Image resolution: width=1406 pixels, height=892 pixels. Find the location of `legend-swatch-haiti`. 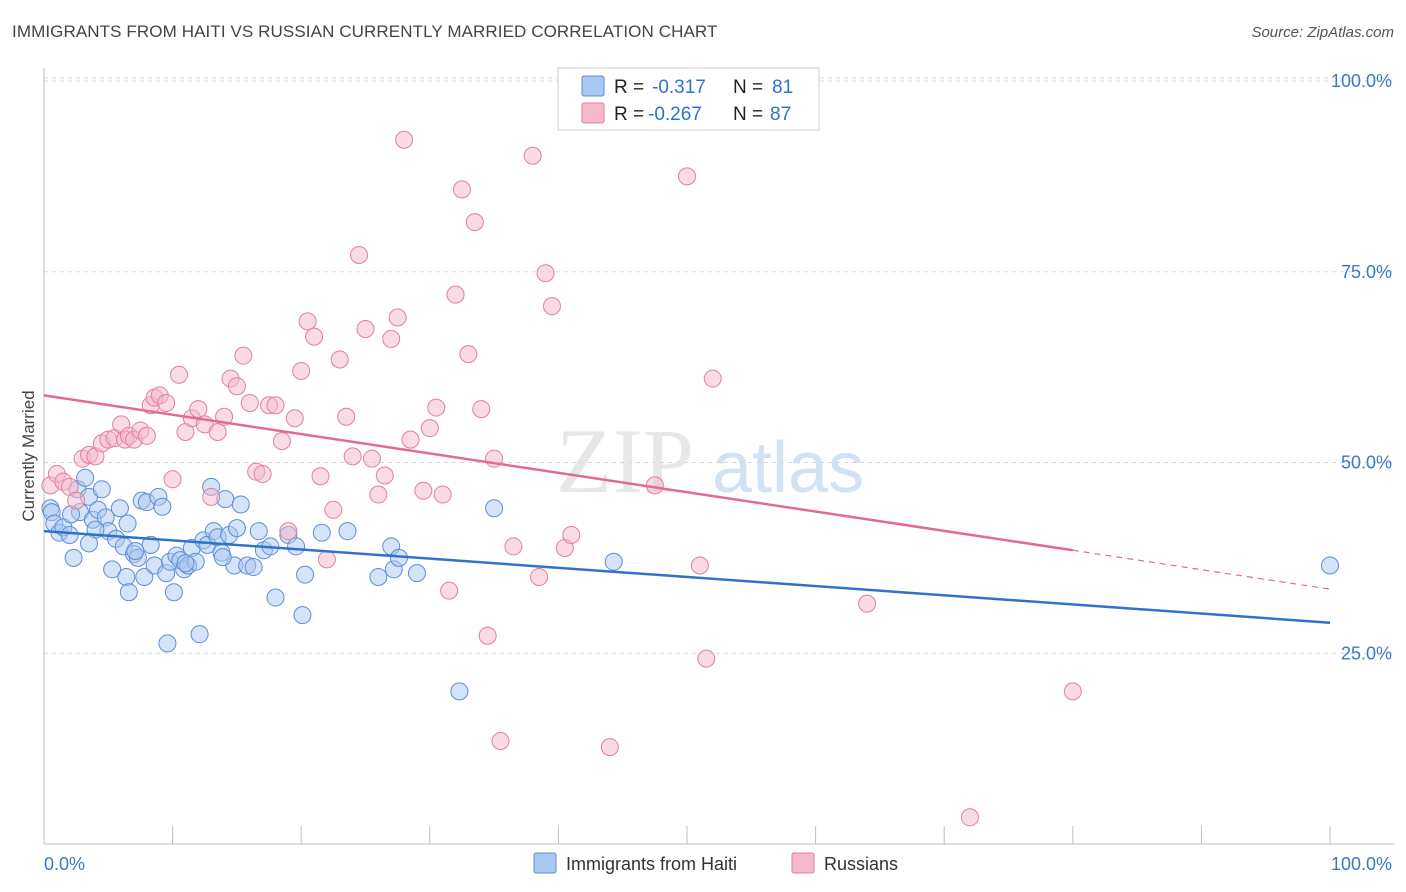

legend-swatch-haiti is located at coordinates (593, 86).